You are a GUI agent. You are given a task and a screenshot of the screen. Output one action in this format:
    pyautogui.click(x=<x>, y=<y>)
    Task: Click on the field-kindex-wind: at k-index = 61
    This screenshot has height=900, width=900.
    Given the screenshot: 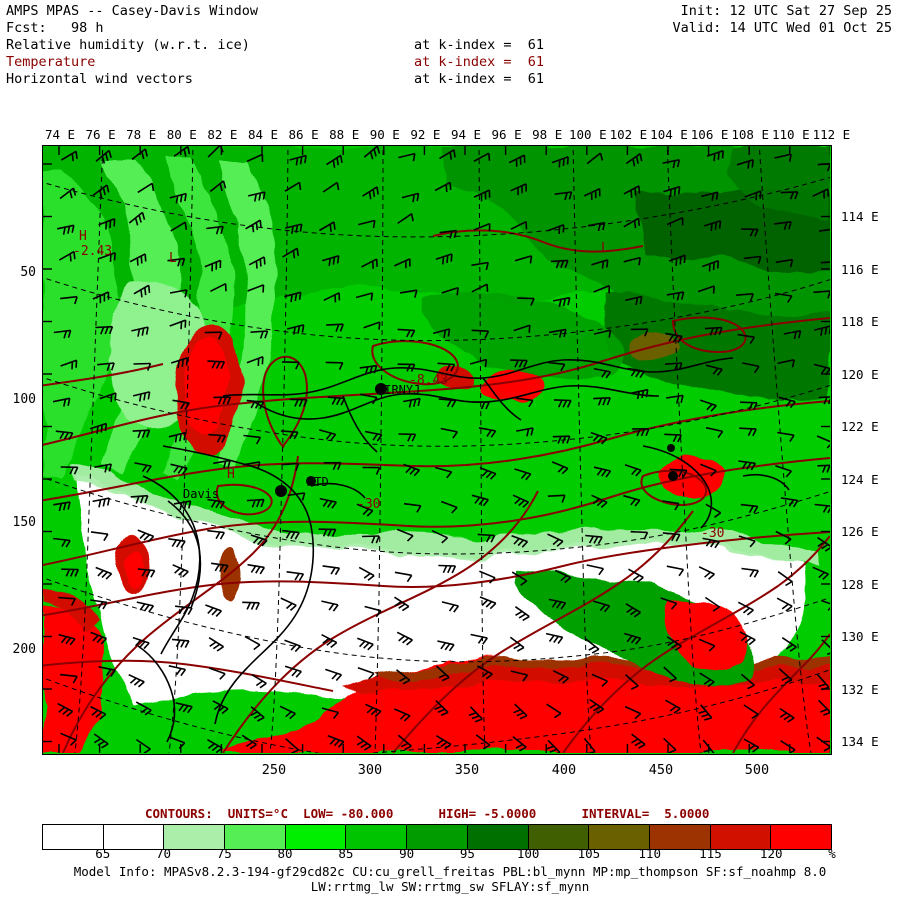 What is the action you would take?
    pyautogui.click(x=479, y=79)
    